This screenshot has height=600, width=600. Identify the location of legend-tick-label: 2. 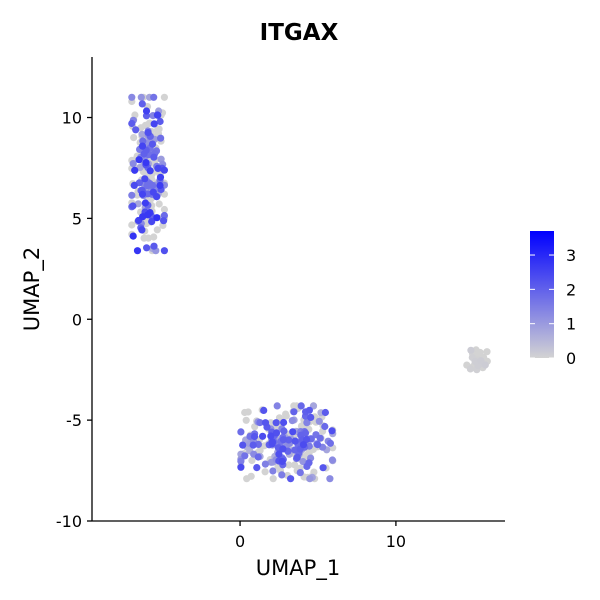
(571, 289).